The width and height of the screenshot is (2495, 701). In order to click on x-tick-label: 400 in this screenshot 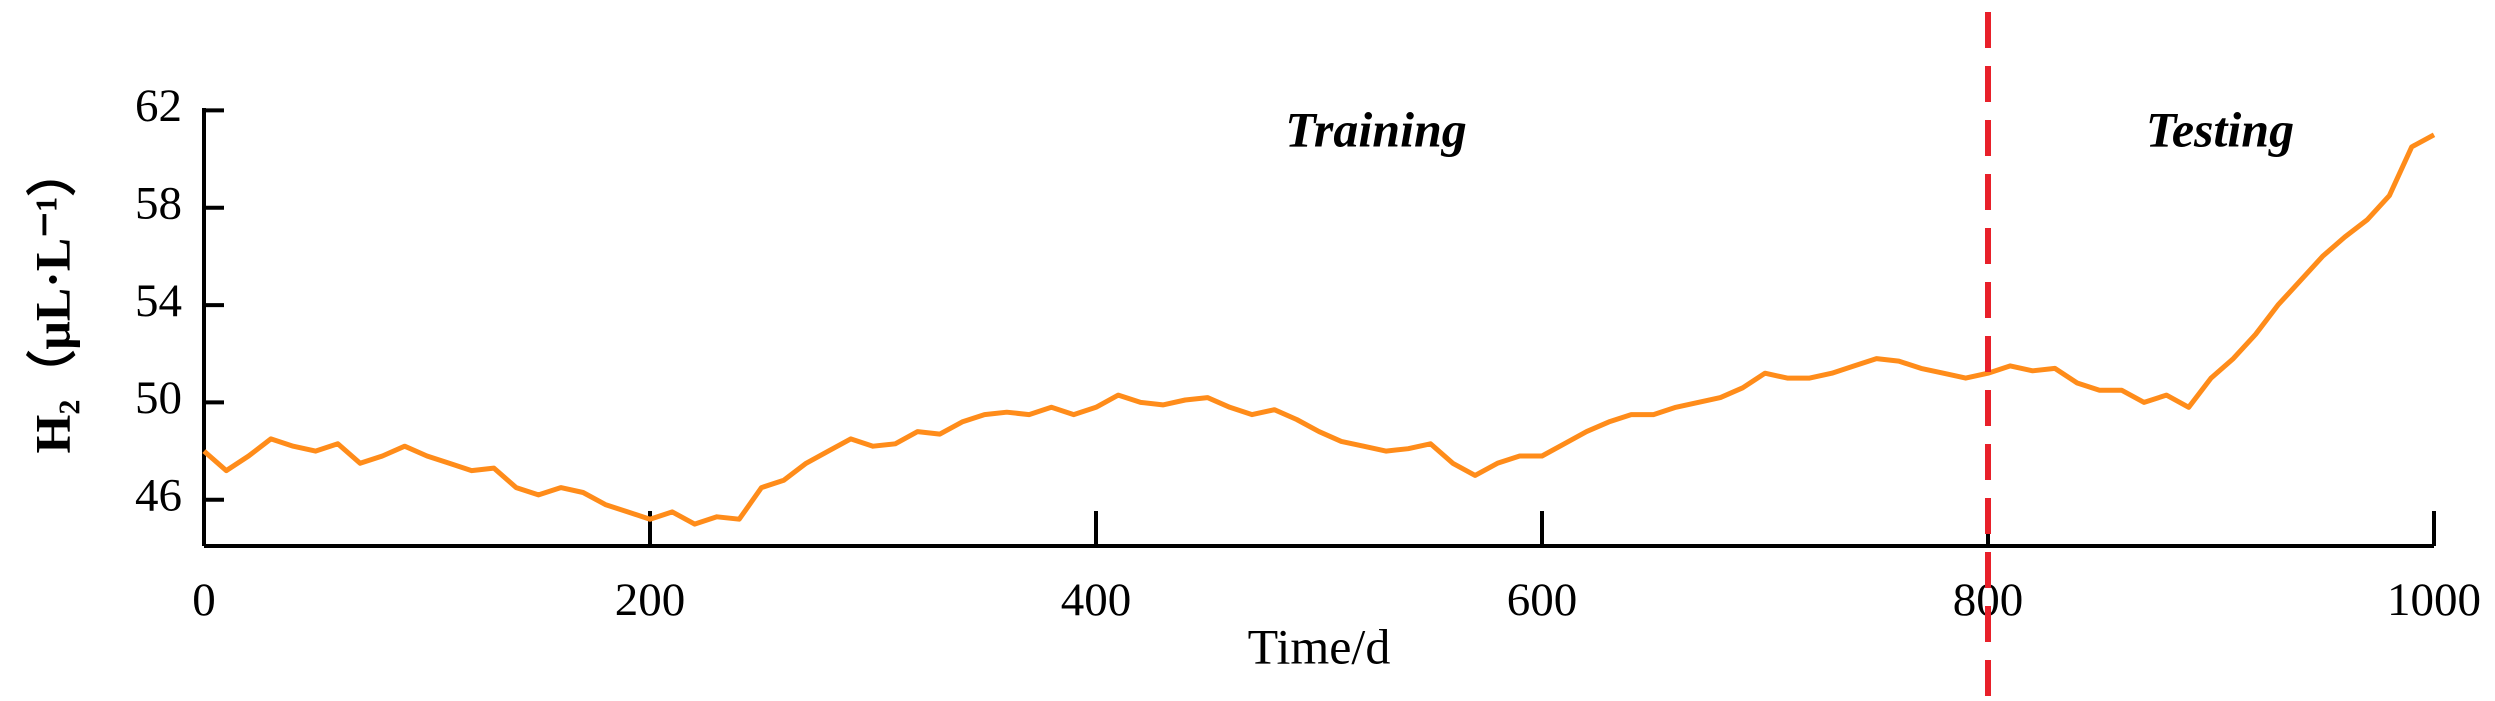, I will do `click(1096, 600)`.